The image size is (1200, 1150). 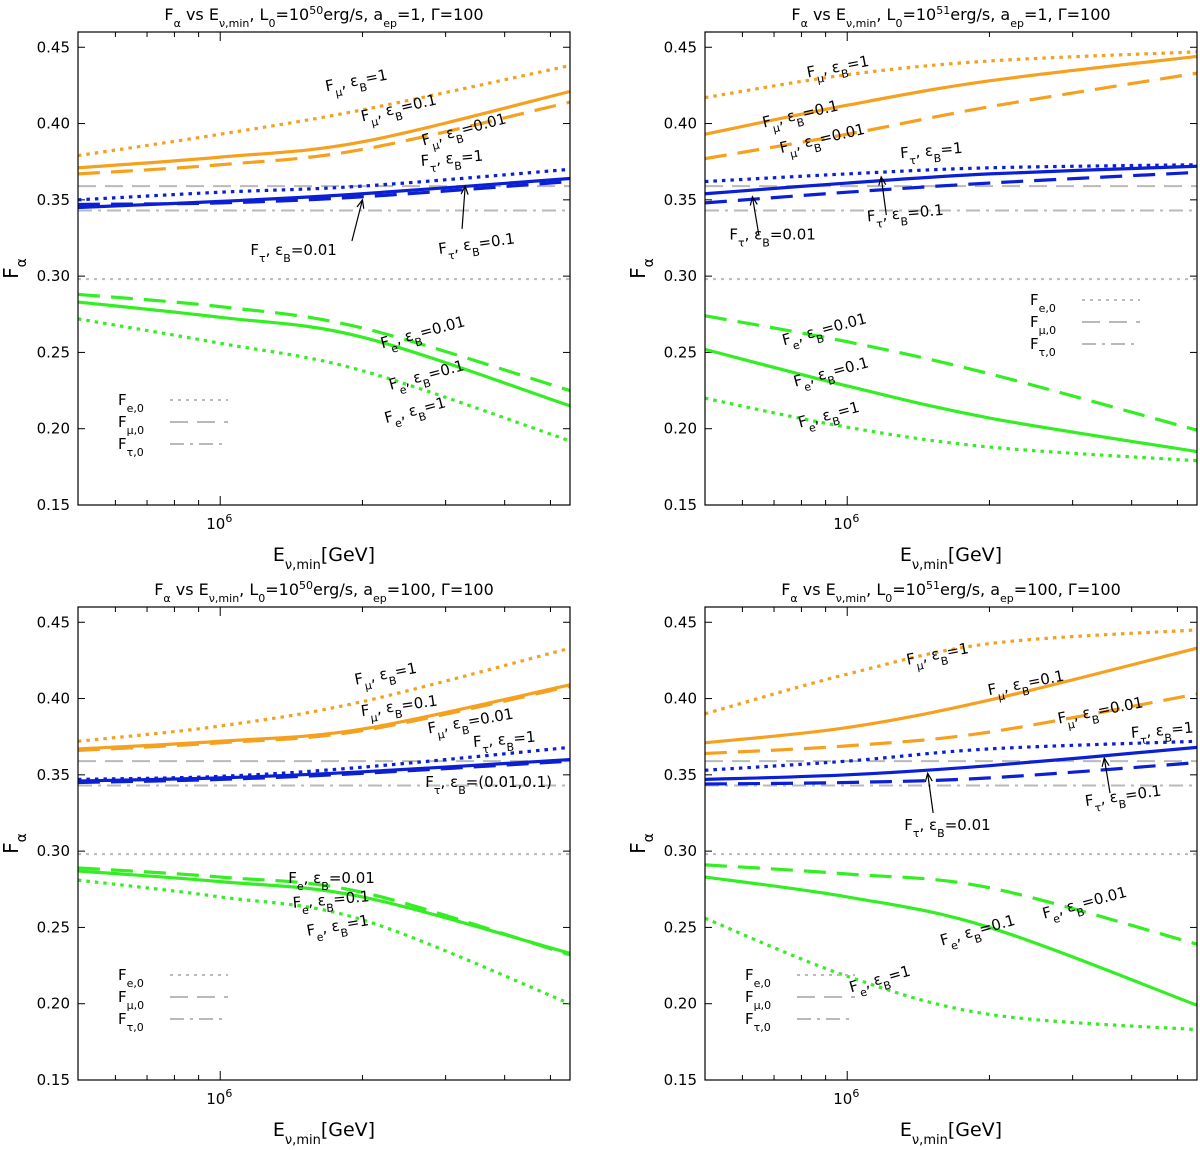 I want to click on curve-annotation: Fe, εB=1, so click(x=338, y=928).